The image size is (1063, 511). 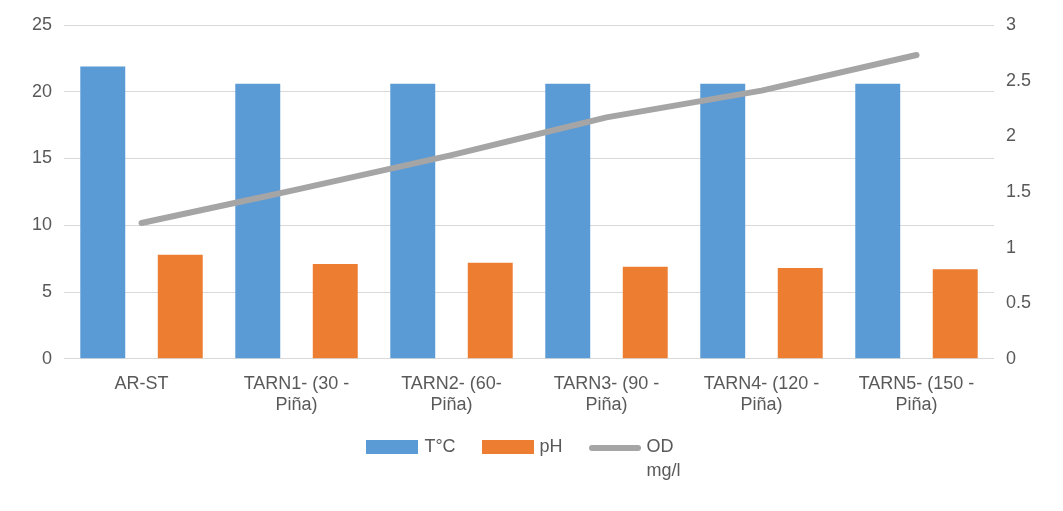 I want to click on y2-tick-label: 1.5, so click(x=1018, y=190).